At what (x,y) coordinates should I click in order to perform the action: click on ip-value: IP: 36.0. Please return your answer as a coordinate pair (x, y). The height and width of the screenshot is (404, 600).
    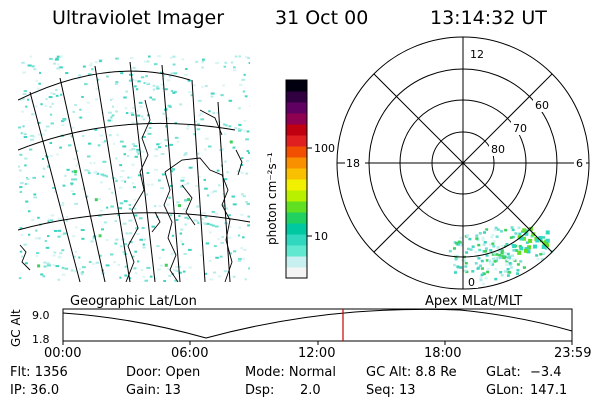
    Looking at the image, I should click on (34, 390).